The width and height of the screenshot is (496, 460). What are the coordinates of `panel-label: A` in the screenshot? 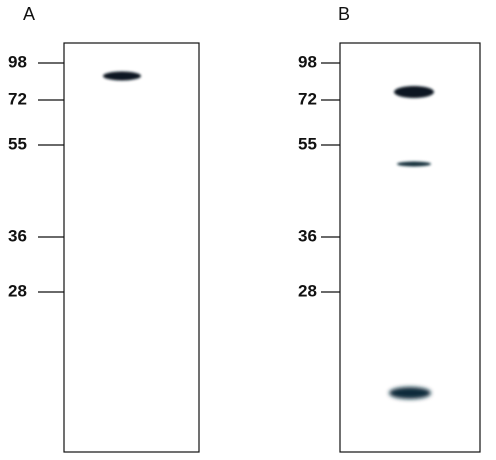 It's located at (29, 14).